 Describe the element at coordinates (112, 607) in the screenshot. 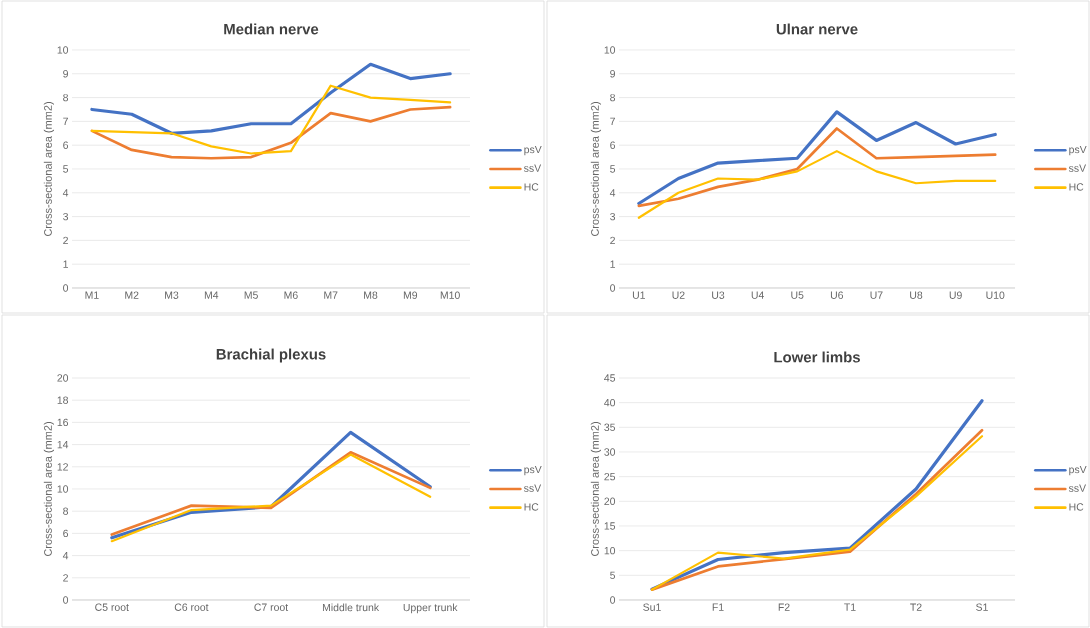

I see `x-tick-label: C5 root` at that location.